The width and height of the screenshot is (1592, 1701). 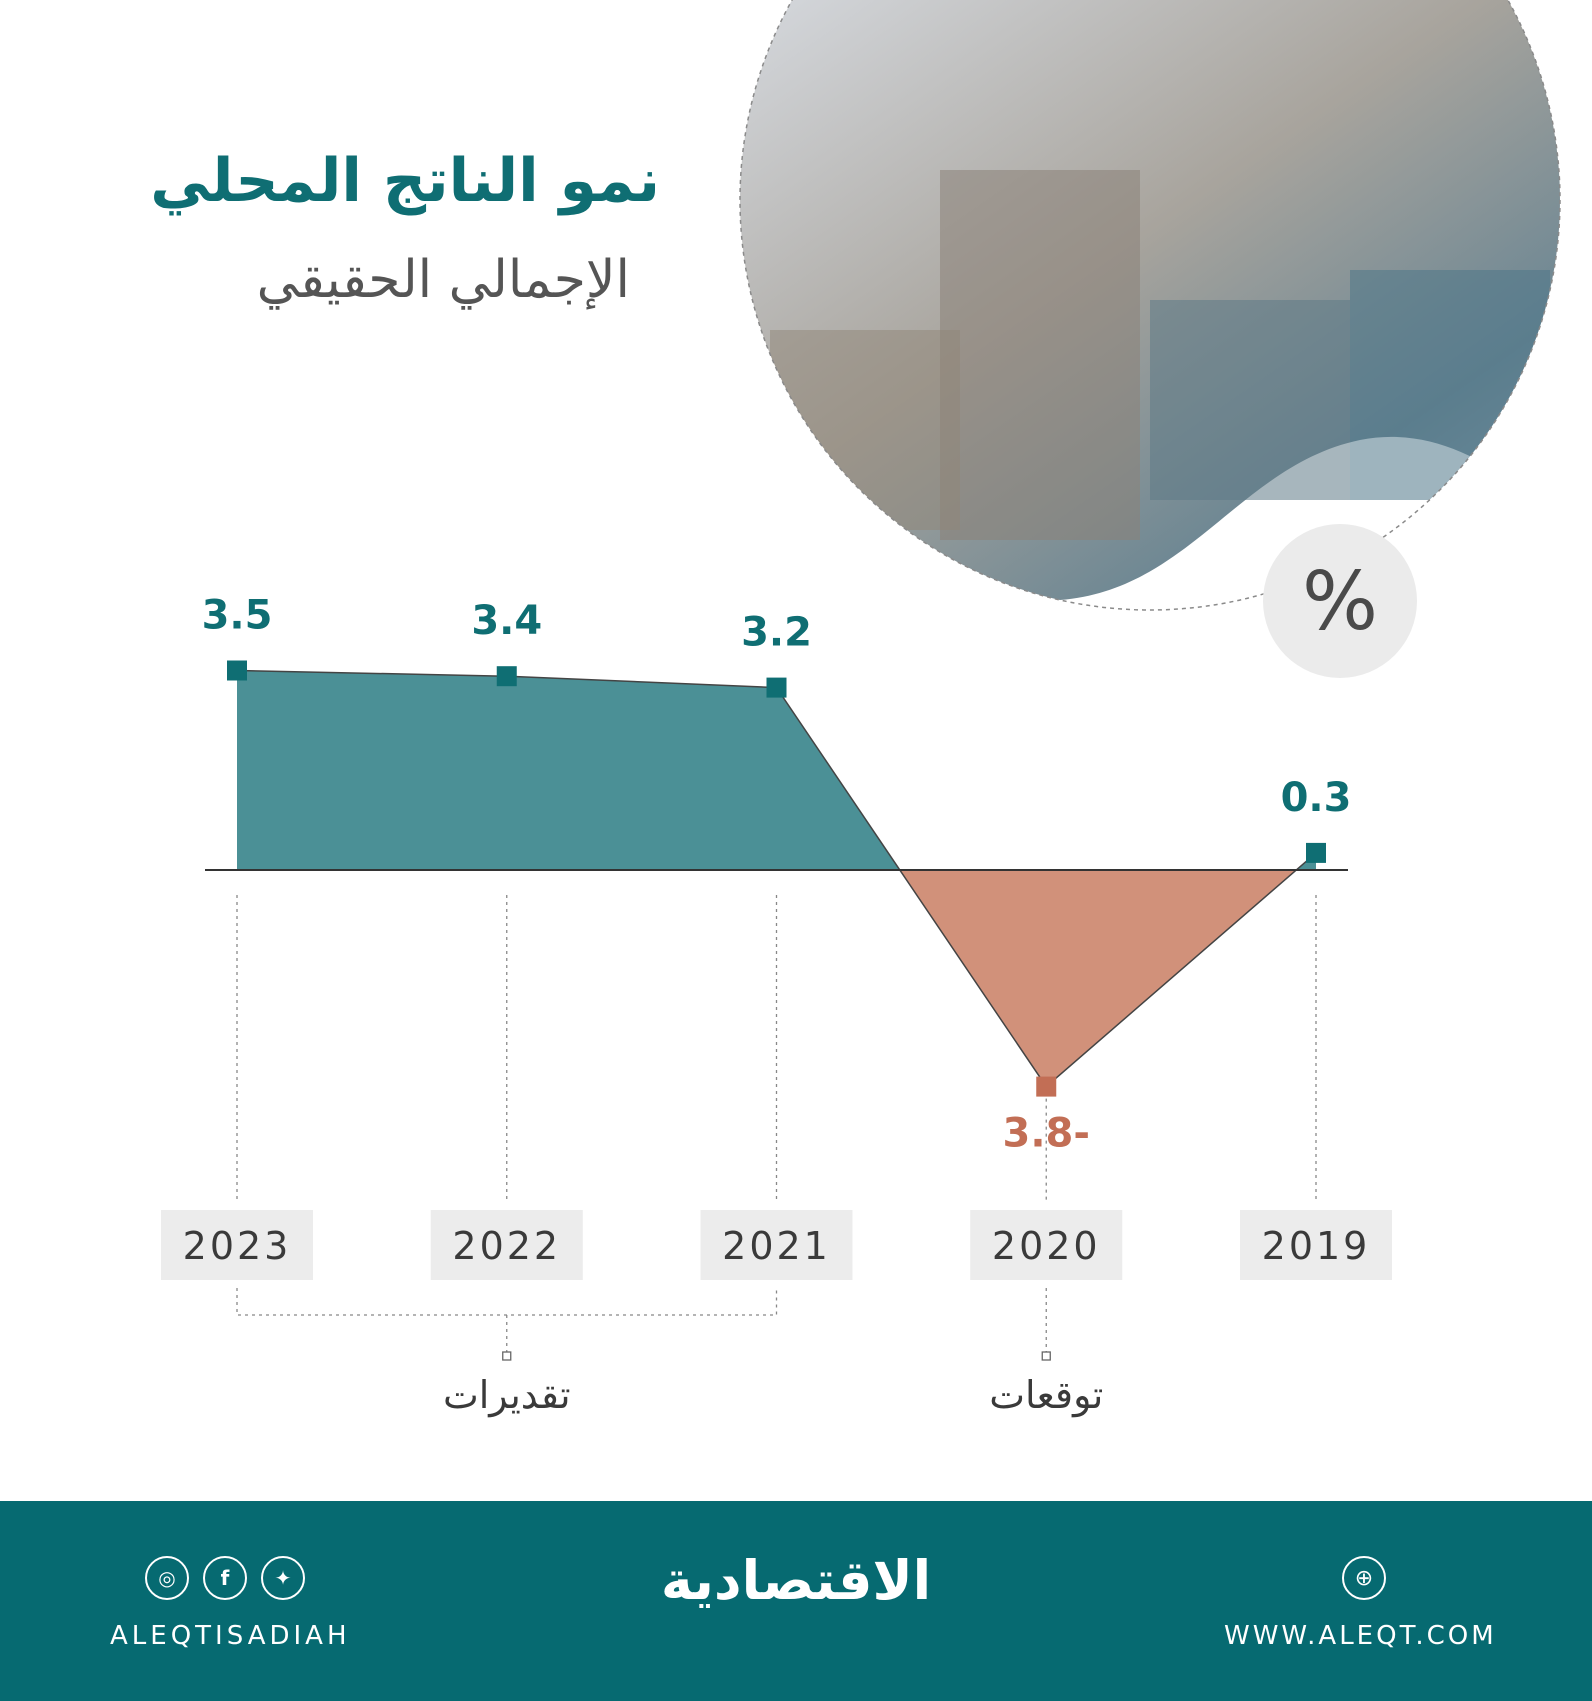 I want to click on chart-title-line2: الإجمالي الحقيقي, so click(x=443, y=280).